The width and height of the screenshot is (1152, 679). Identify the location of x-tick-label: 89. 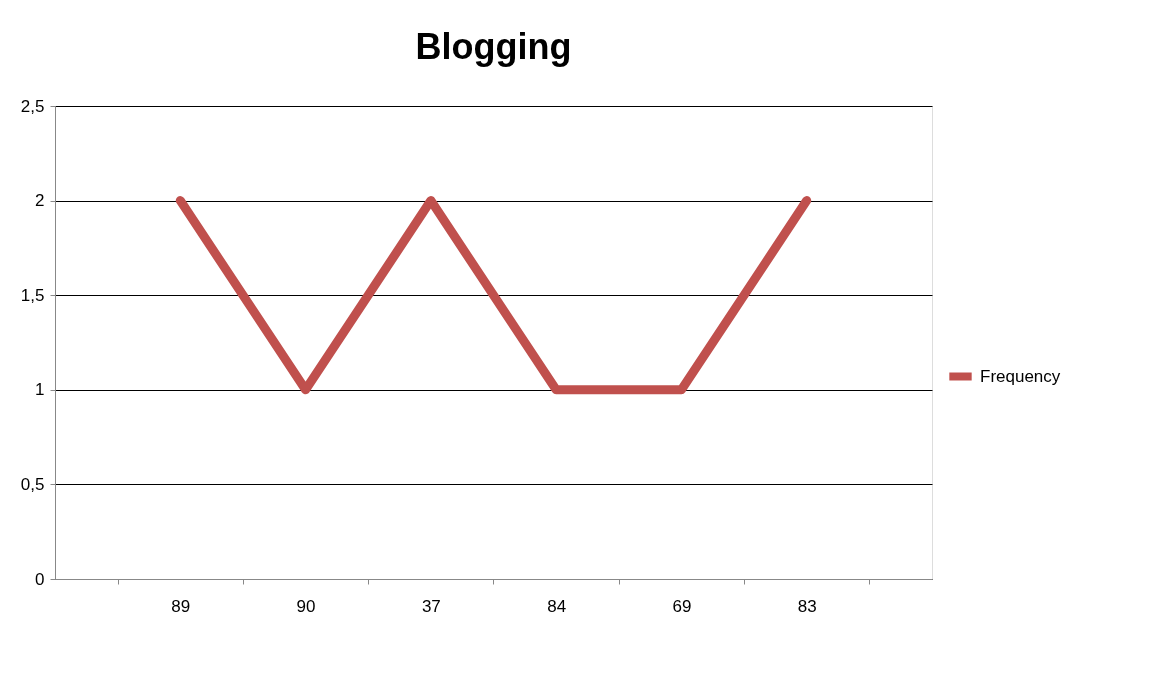
(181, 606).